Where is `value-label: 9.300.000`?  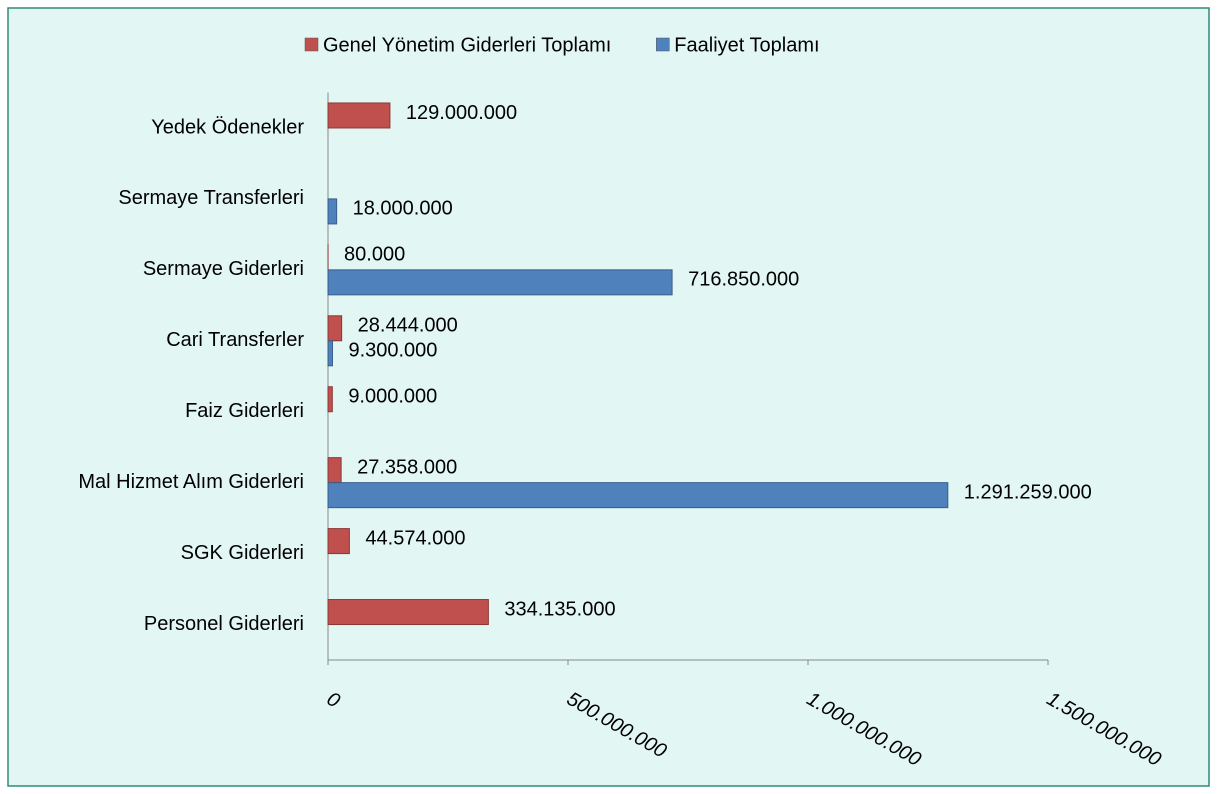
value-label: 9.300.000 is located at coordinates (392, 351).